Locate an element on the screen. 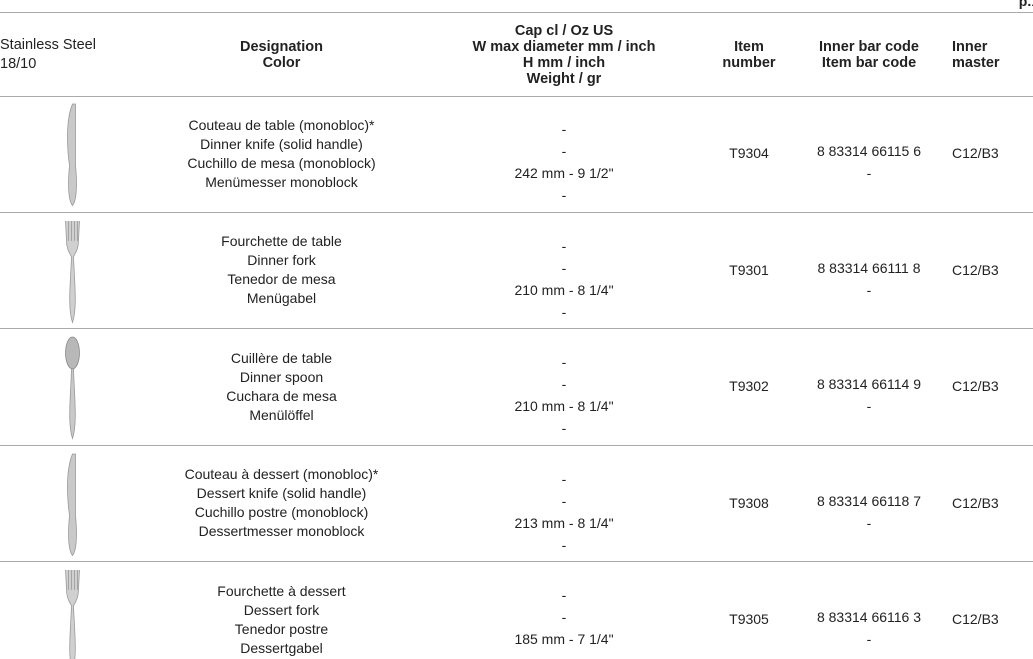 The width and height of the screenshot is (1033, 659). barcodes: 8 83314 66116 3 - is located at coordinates (869, 610).